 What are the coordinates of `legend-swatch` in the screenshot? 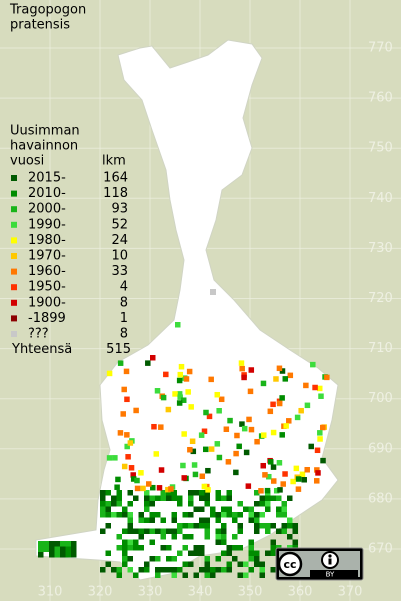 It's located at (14, 209).